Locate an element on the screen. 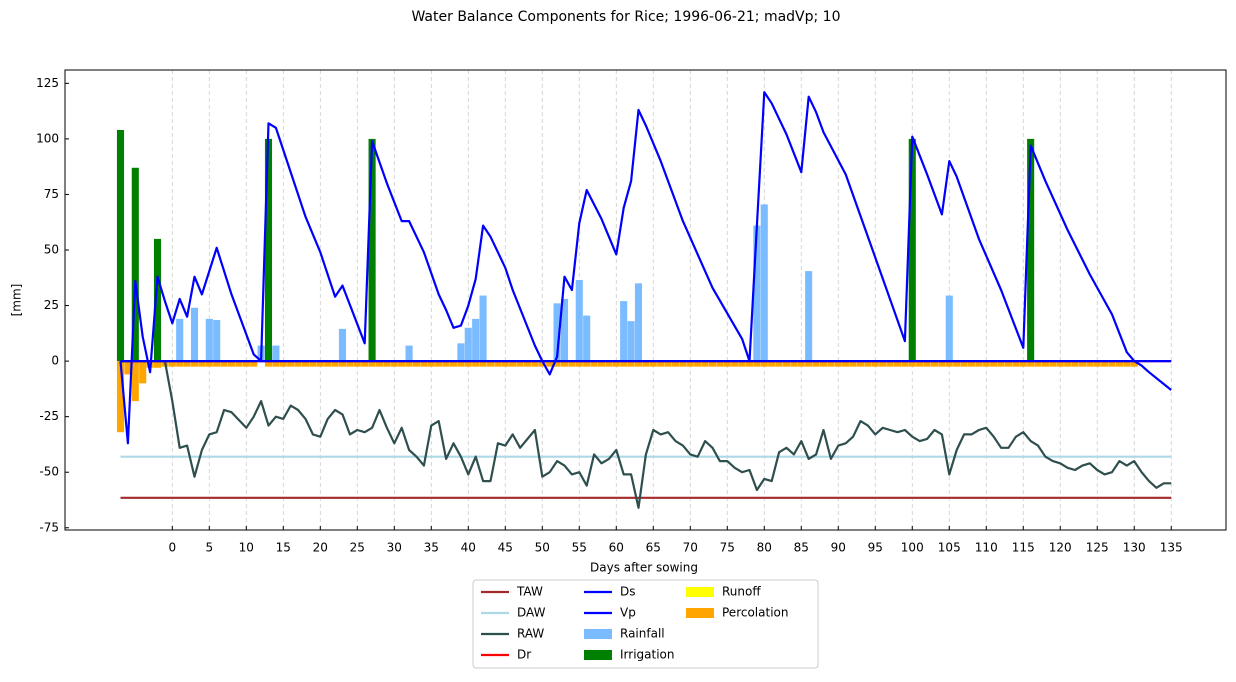  y-tick-label: 0 is located at coordinates (55, 361).